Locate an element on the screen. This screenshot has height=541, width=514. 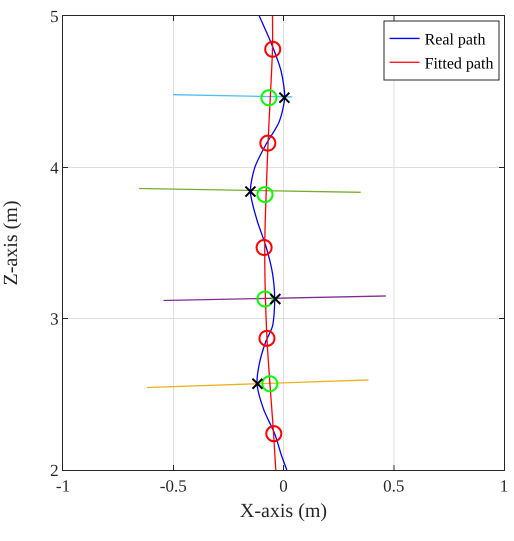
legend-label: Real path is located at coordinates (455, 40).